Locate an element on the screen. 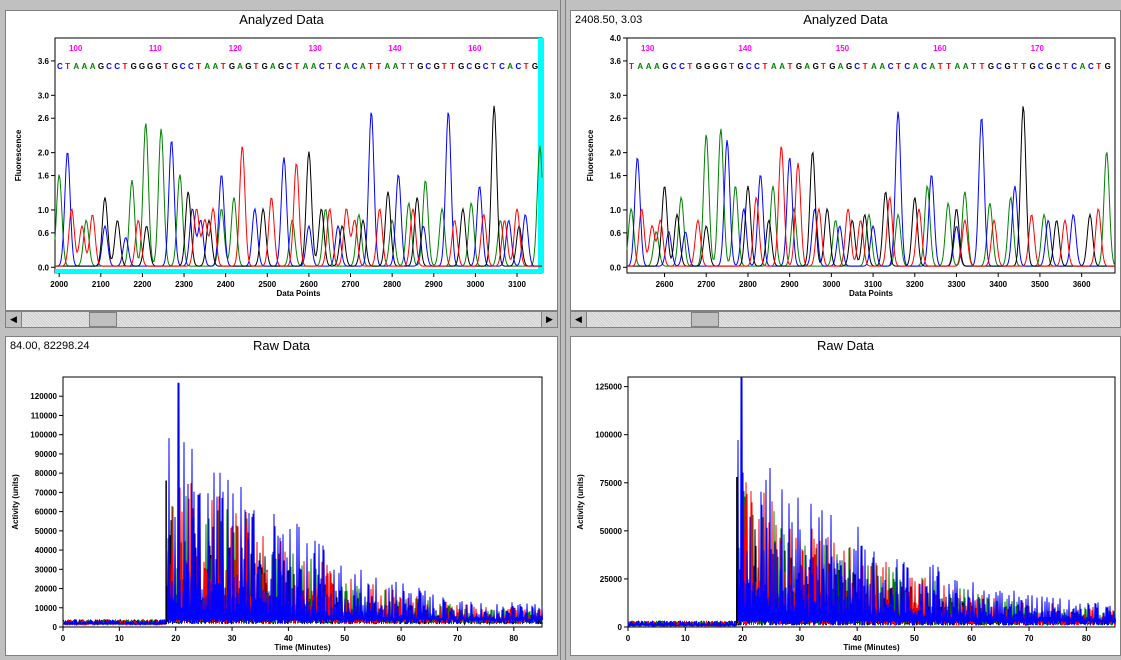 This screenshot has height=660, width=1121. base-index-label: 100 is located at coordinates (76, 48).